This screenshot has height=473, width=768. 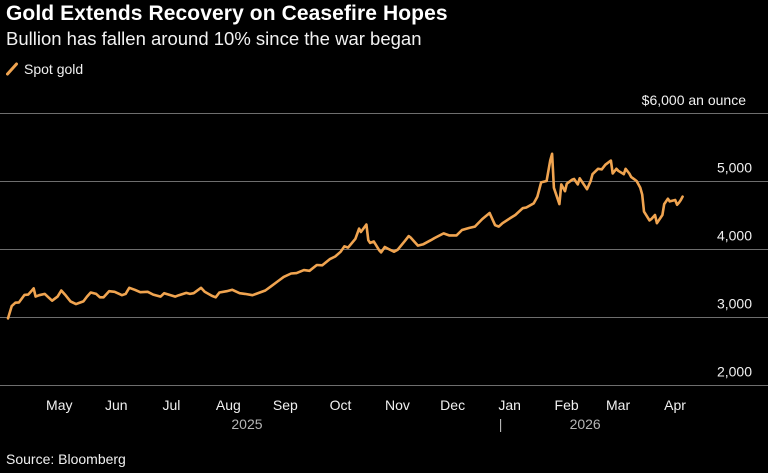 I want to click on x-tick-labels: May Jun Jul Aug Sep Oct Nov Dec Jan Feb Mar Apr, so click(x=366, y=405).